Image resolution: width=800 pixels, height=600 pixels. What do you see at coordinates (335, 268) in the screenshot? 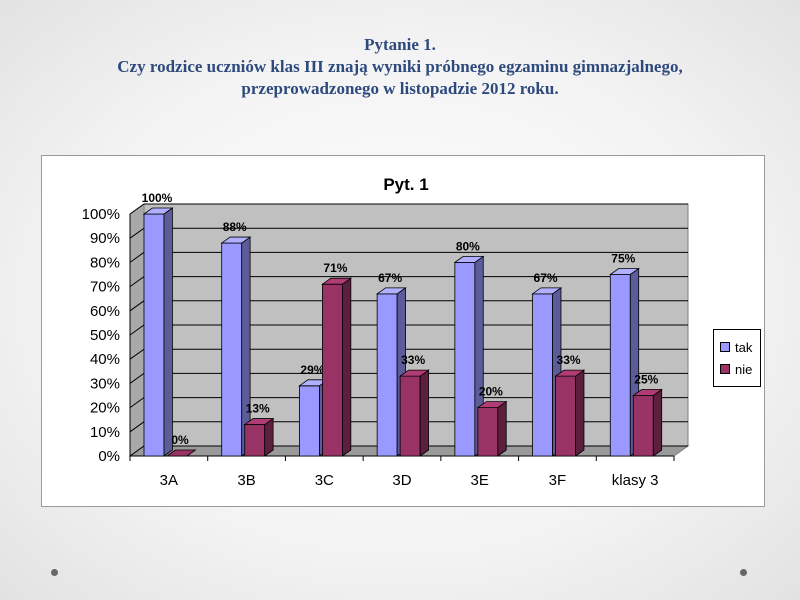
I see `data-label-nie: 71%` at bounding box center [335, 268].